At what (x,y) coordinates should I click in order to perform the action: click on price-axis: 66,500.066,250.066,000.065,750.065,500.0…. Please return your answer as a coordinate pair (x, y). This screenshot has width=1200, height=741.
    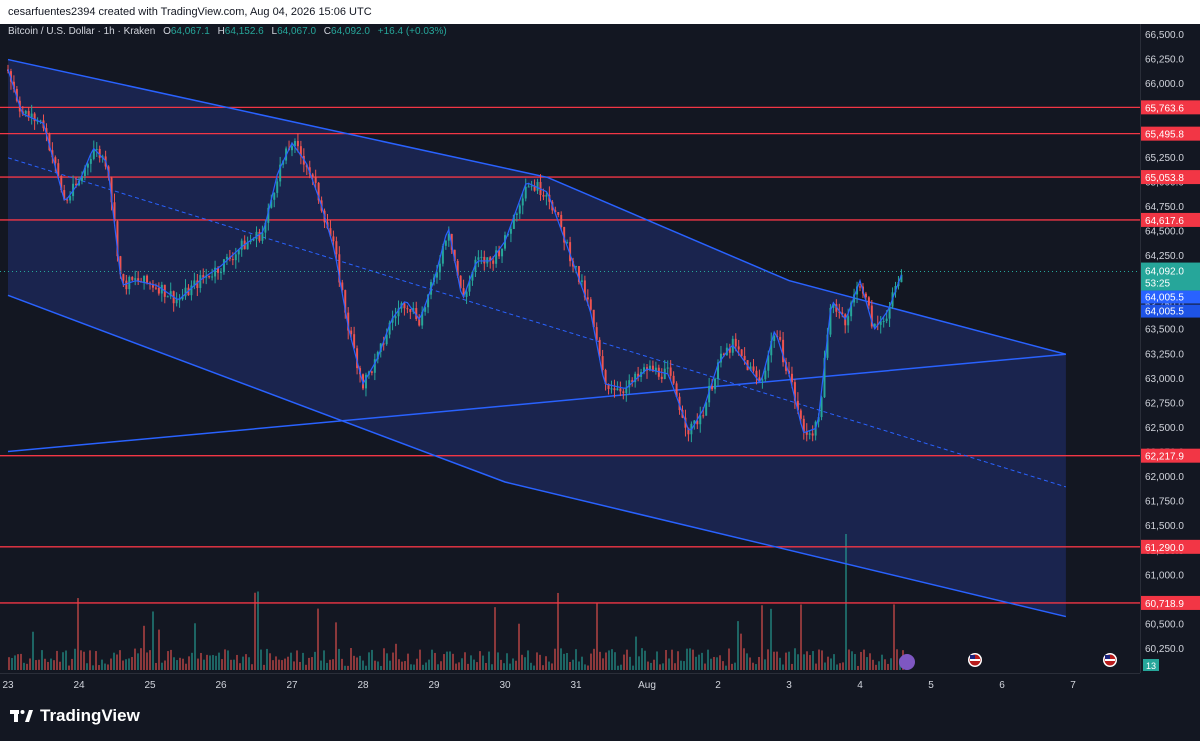
    Looking at the image, I should click on (1170, 348).